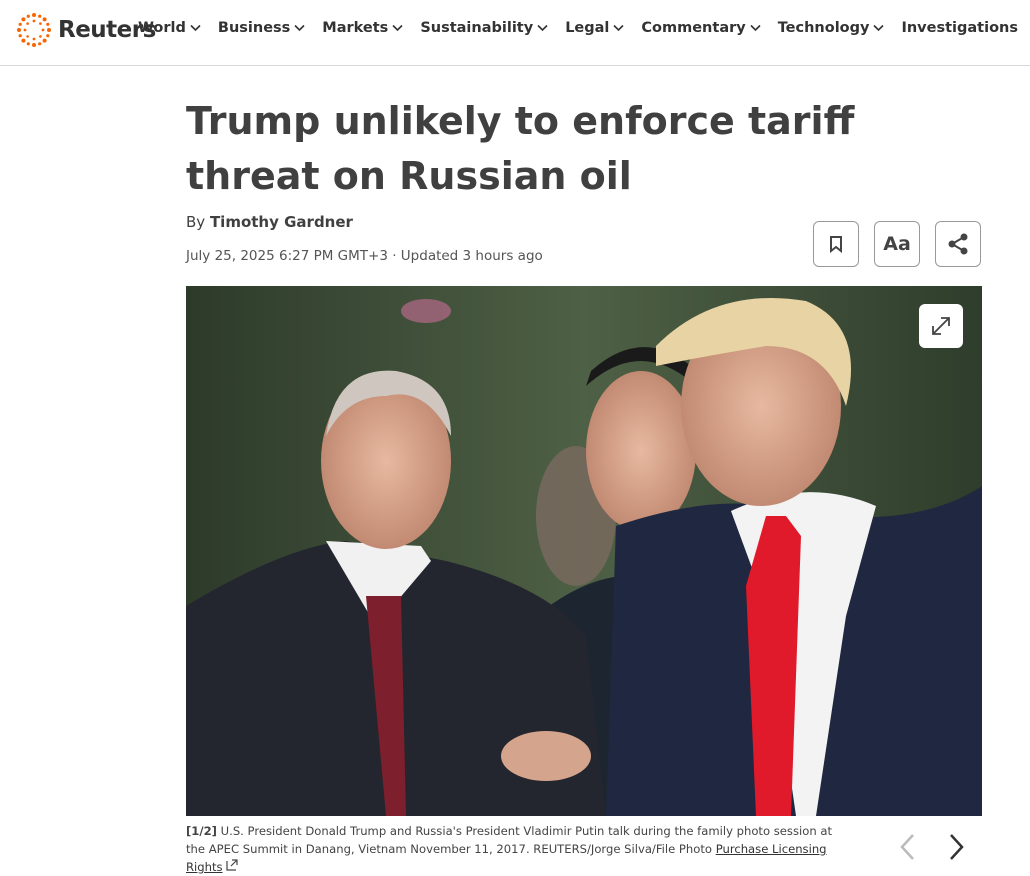 This screenshot has height=876, width=1030. I want to click on nav-label: Technology, so click(823, 28).